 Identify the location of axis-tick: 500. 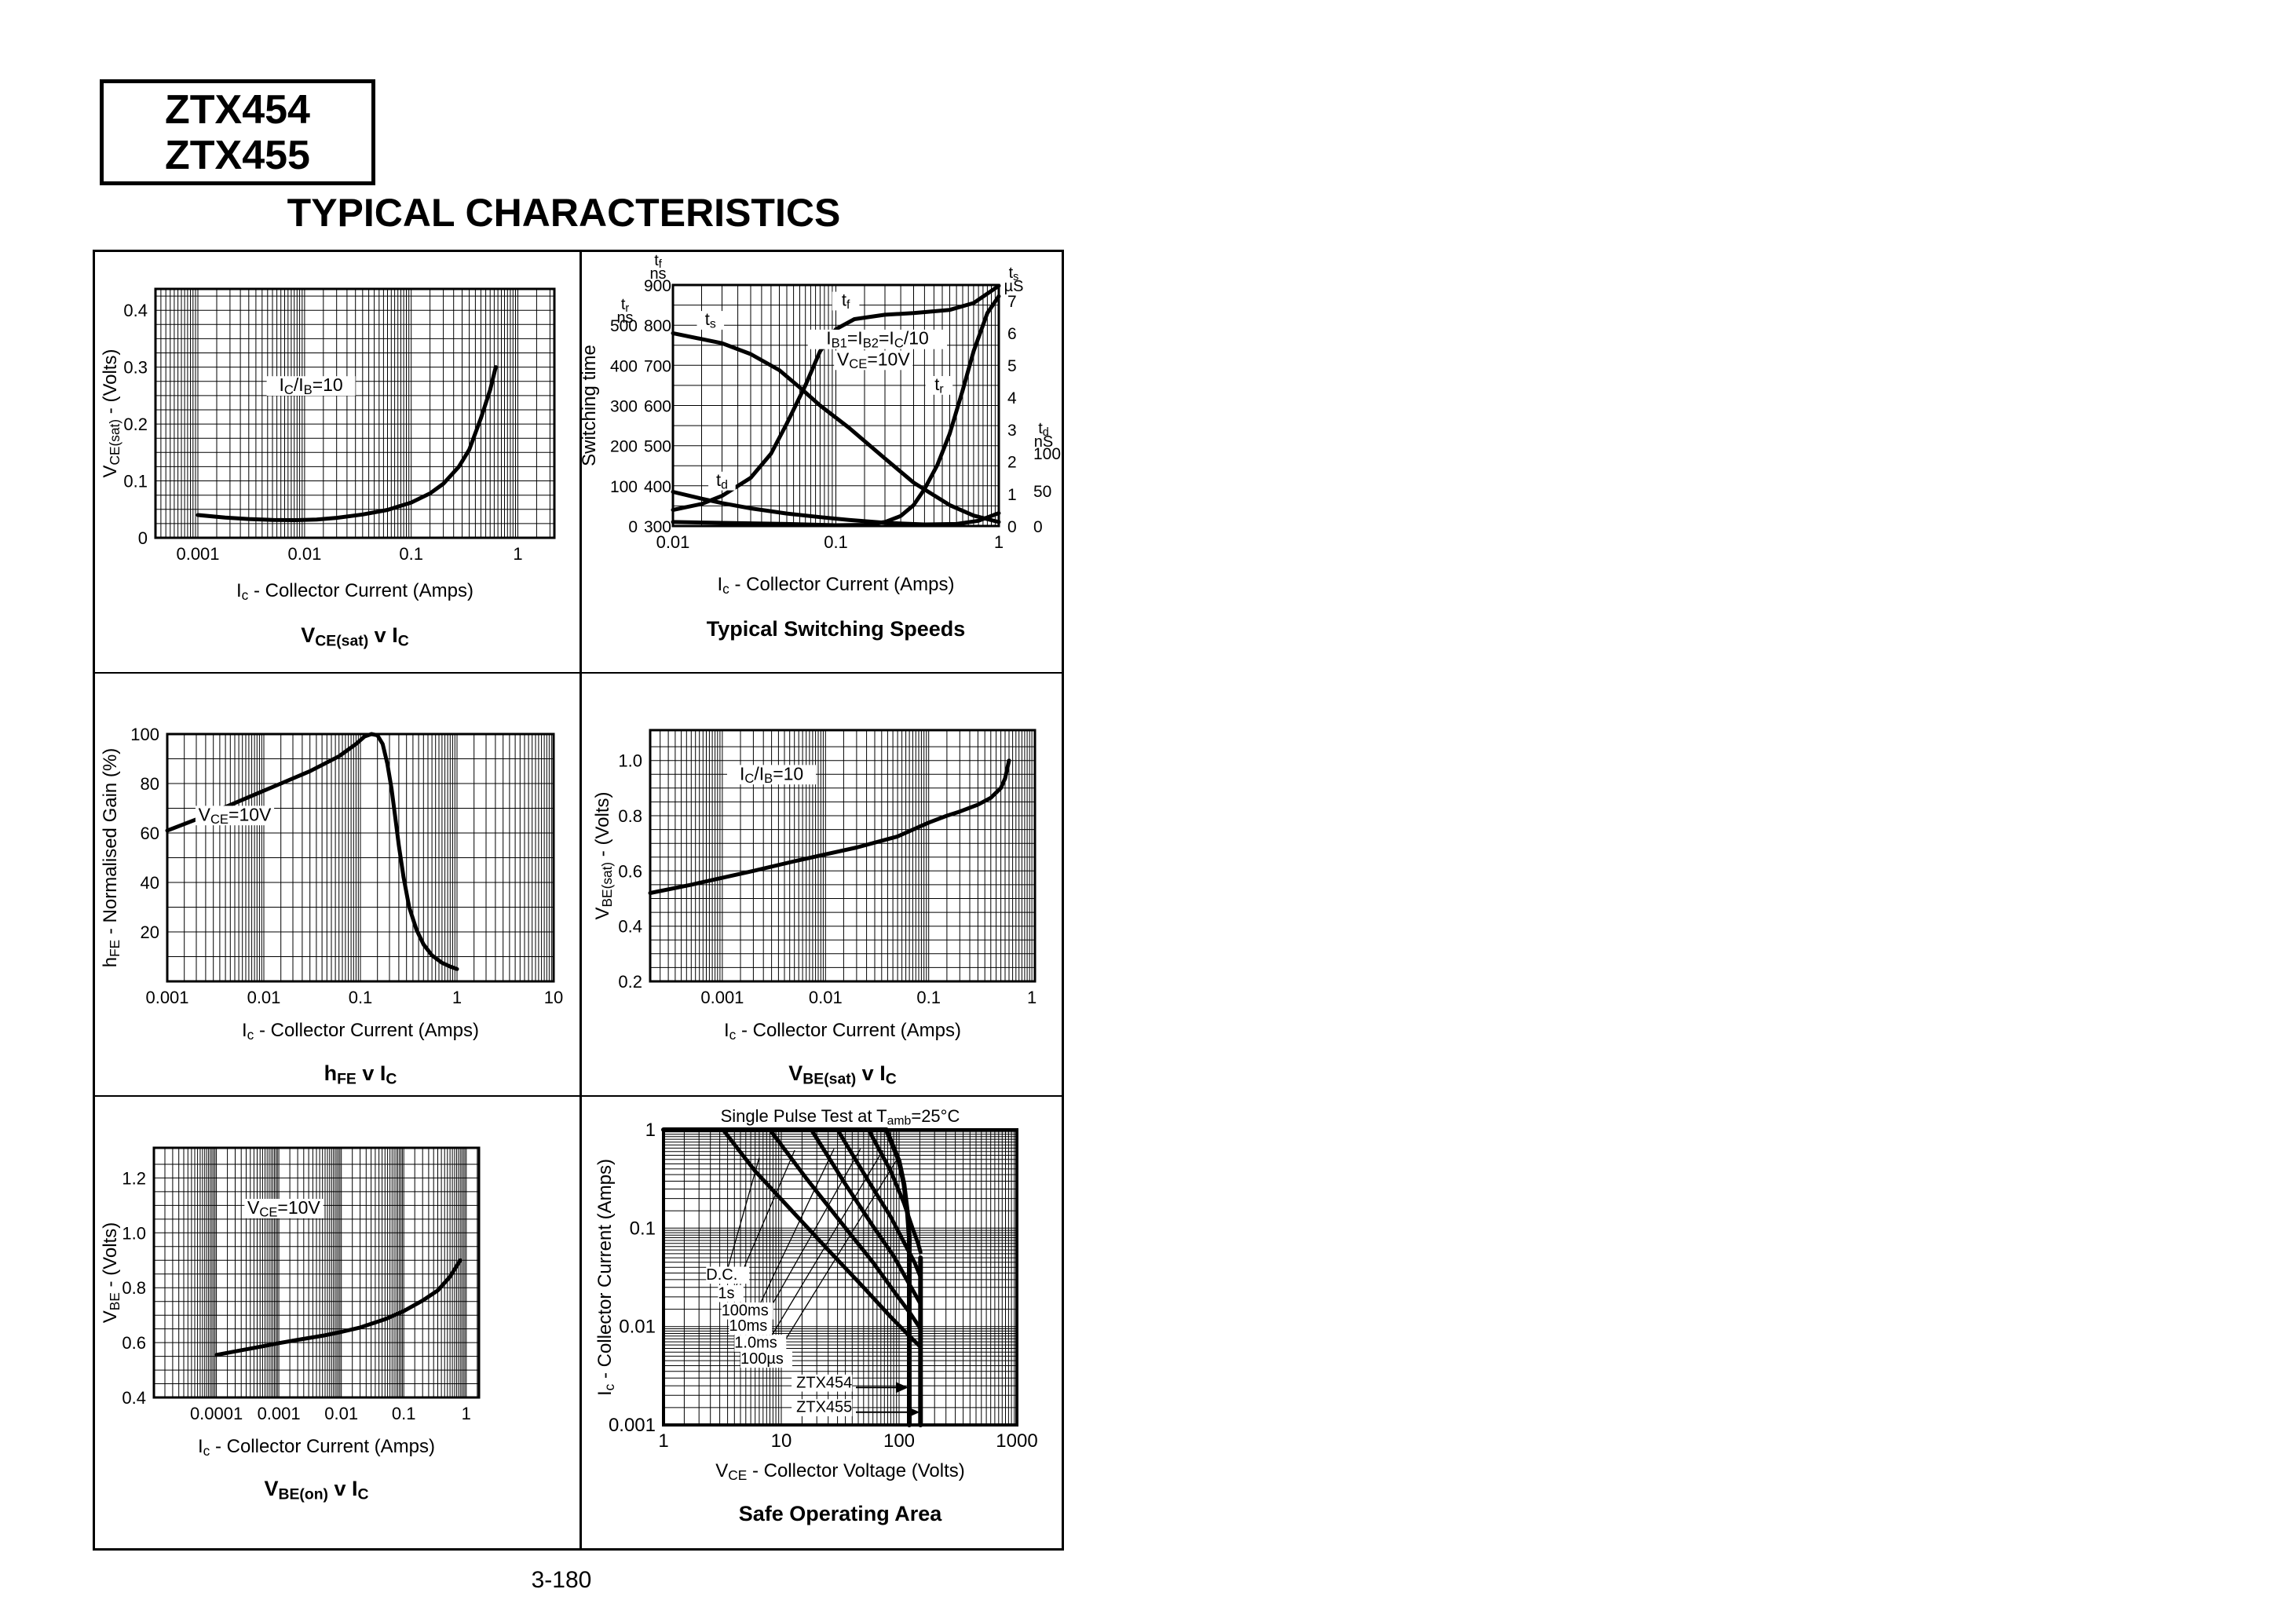
(624, 326).